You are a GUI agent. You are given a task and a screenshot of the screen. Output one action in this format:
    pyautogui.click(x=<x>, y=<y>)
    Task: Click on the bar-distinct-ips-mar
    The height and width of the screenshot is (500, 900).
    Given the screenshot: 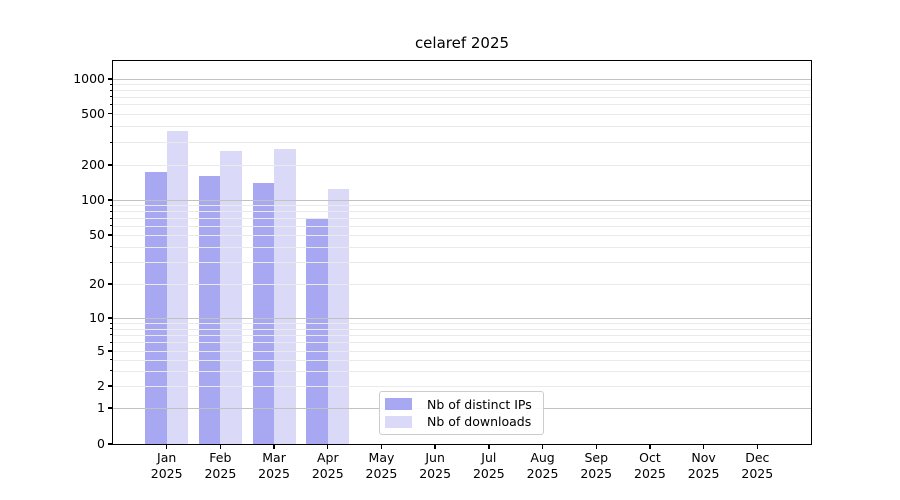 What is the action you would take?
    pyautogui.click(x=263, y=313)
    